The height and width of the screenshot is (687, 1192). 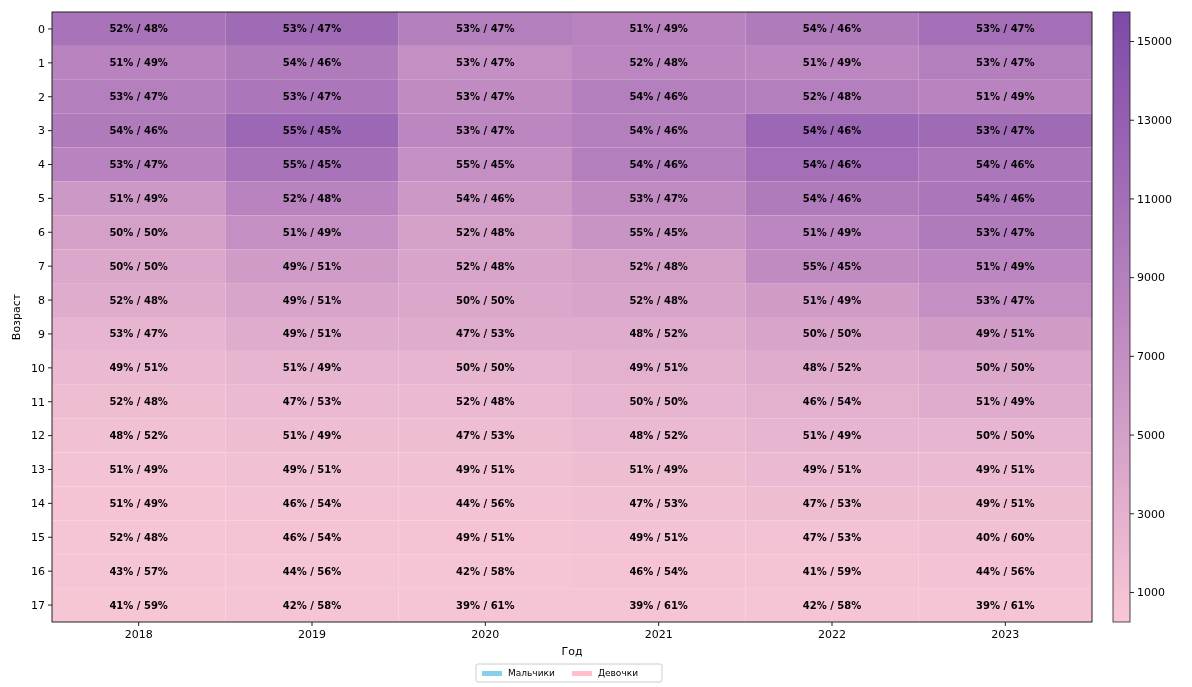 I want to click on color-bar-label: 5000, so click(x=1151, y=435).